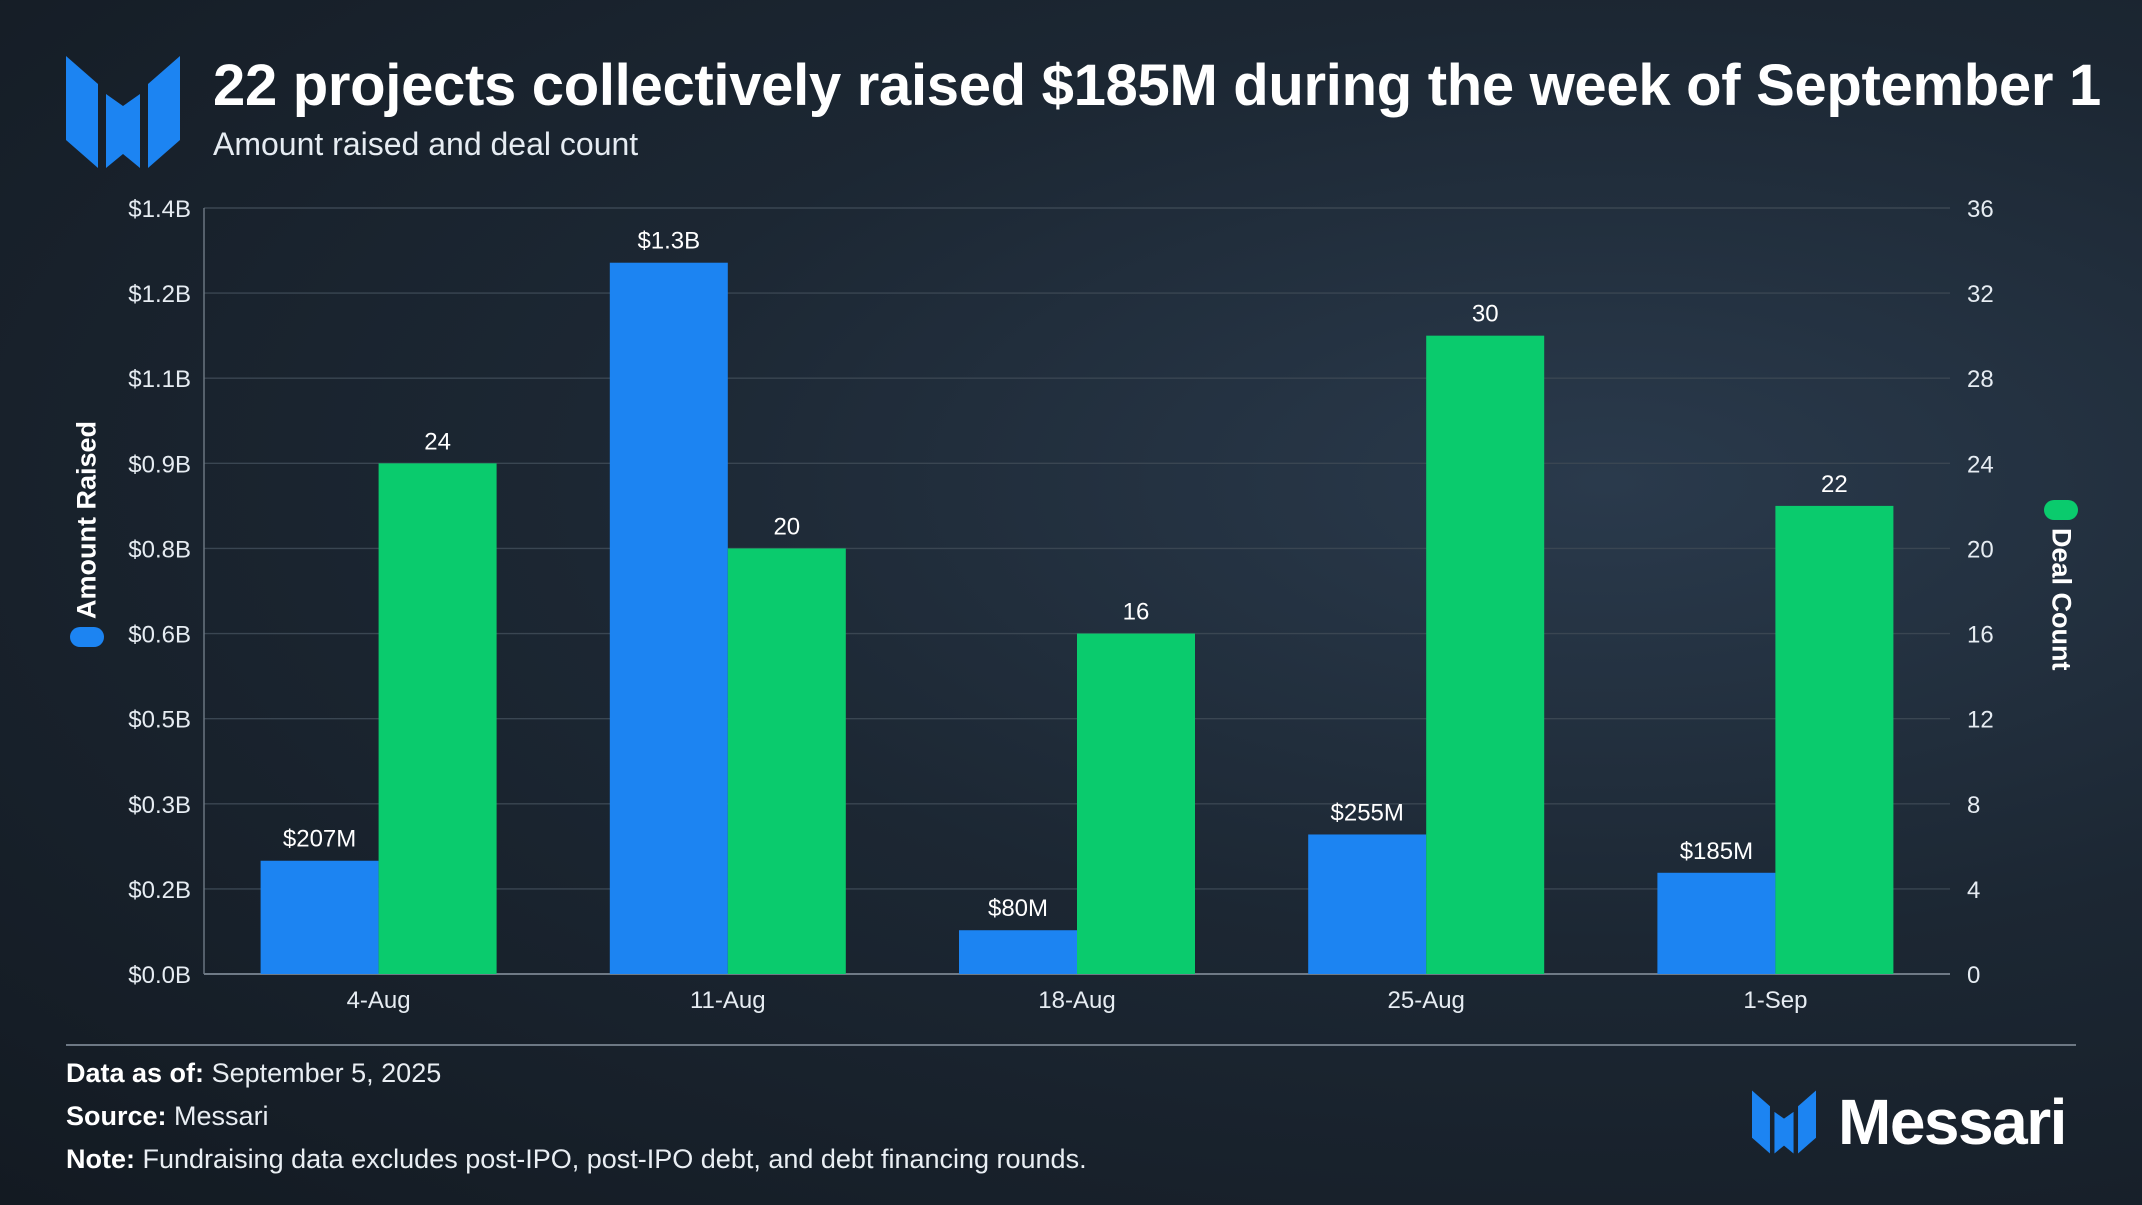 This screenshot has height=1205, width=2142. I want to click on footer-divider, so click(1071, 1045).